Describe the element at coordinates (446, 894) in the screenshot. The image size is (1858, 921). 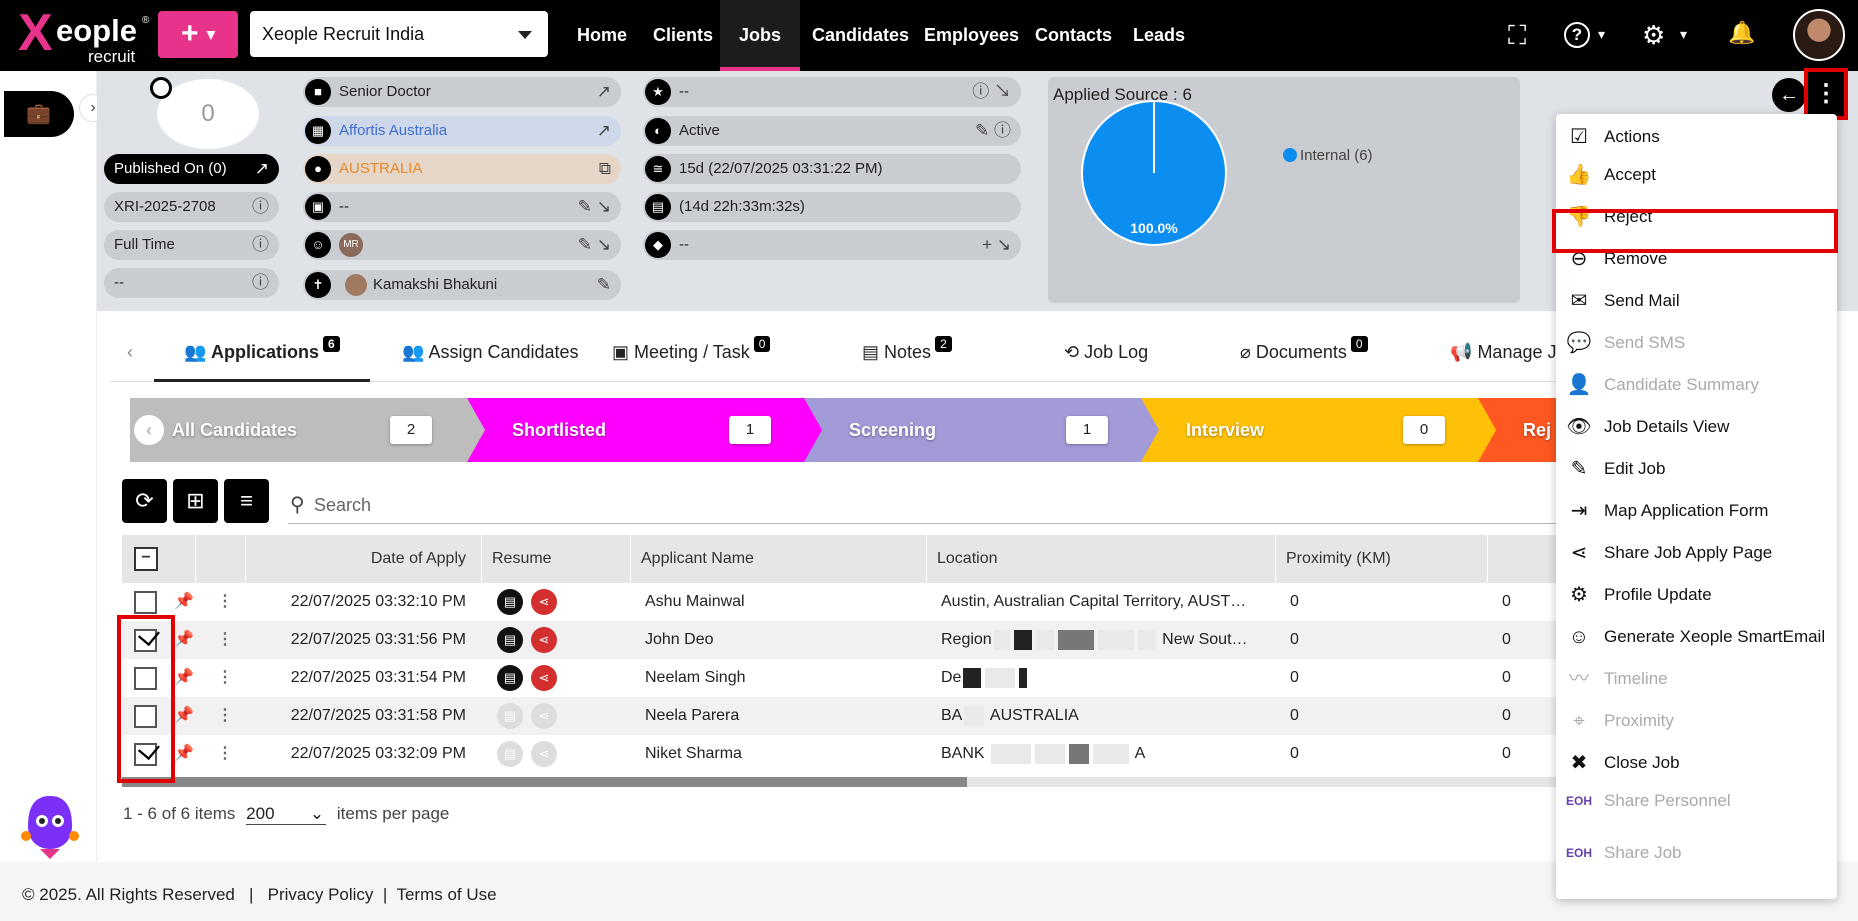
I see `terms-of-use-link: Terms of Use` at that location.